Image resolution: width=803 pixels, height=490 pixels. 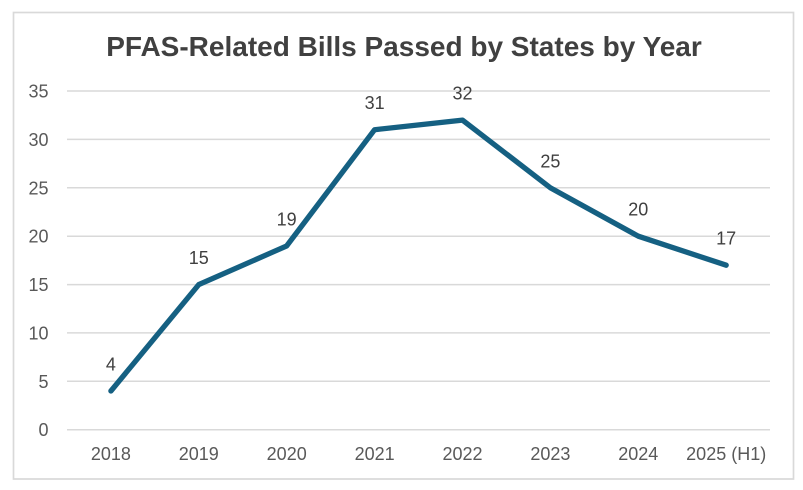 What do you see at coordinates (38, 140) in the screenshot?
I see `svg-text: 30` at bounding box center [38, 140].